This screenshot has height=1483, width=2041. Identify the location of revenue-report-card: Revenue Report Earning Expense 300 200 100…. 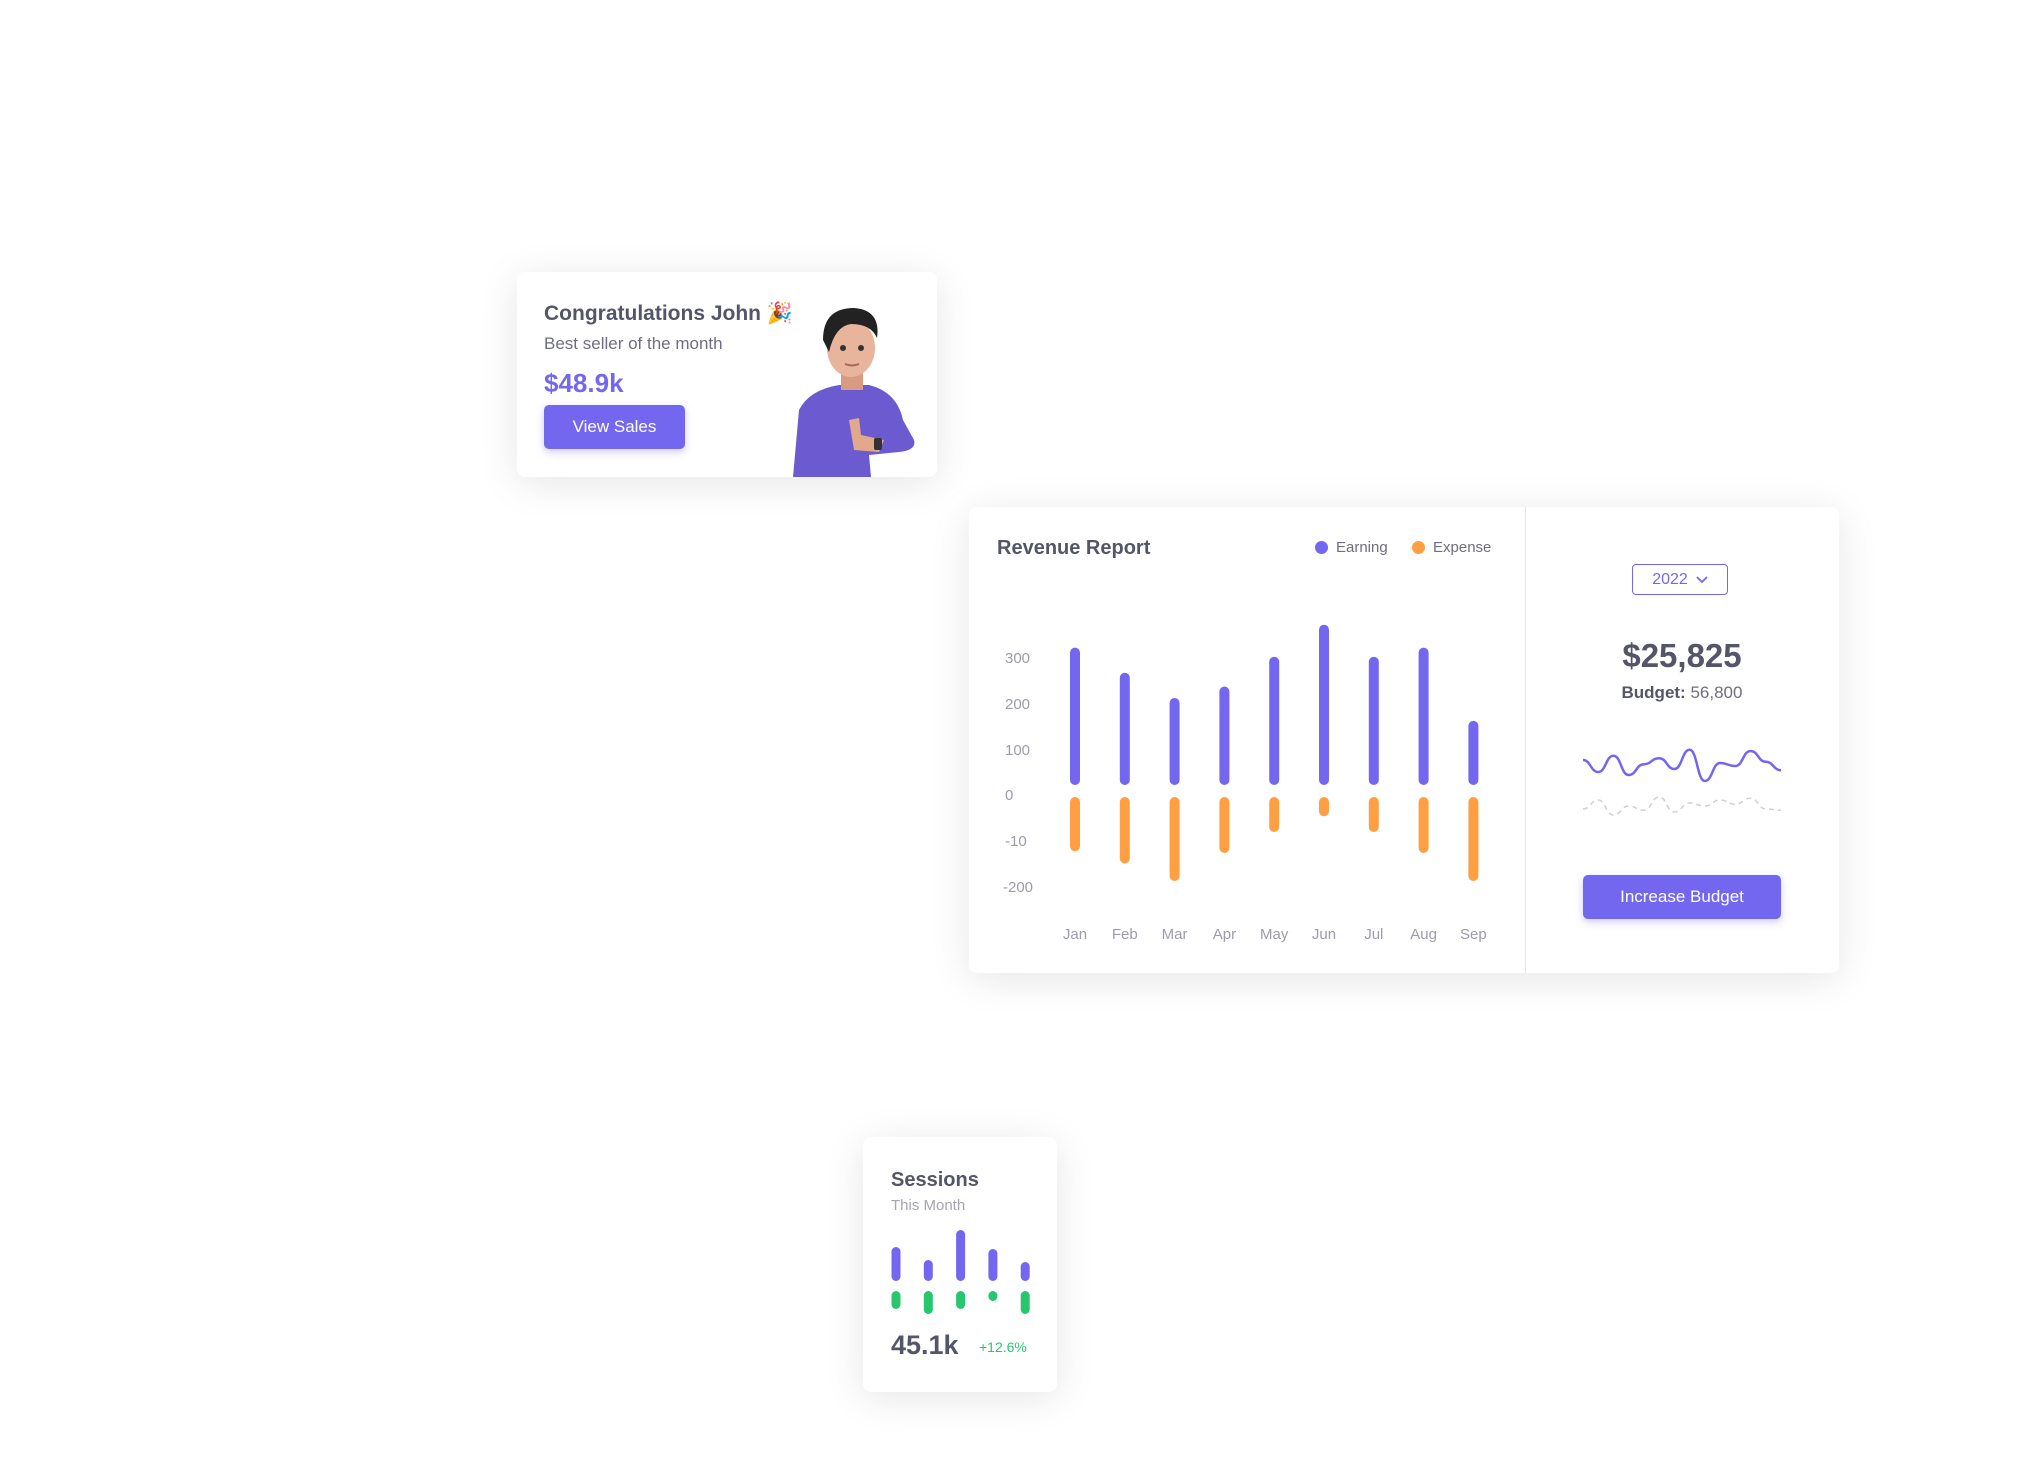
(1404, 740).